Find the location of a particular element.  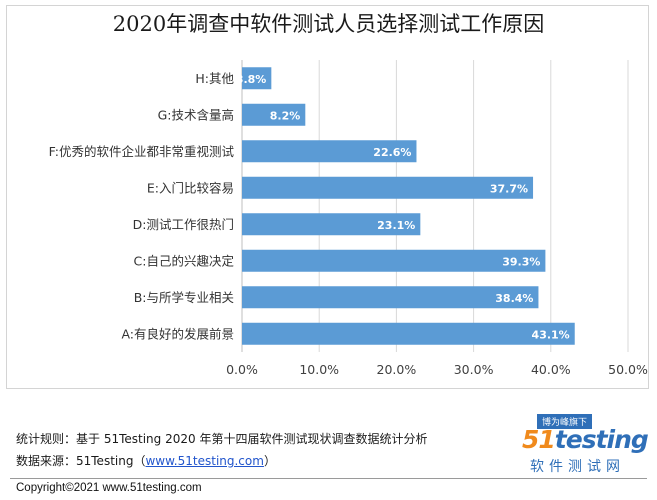

logo-tag: 博为峰旗下 is located at coordinates (565, 421).